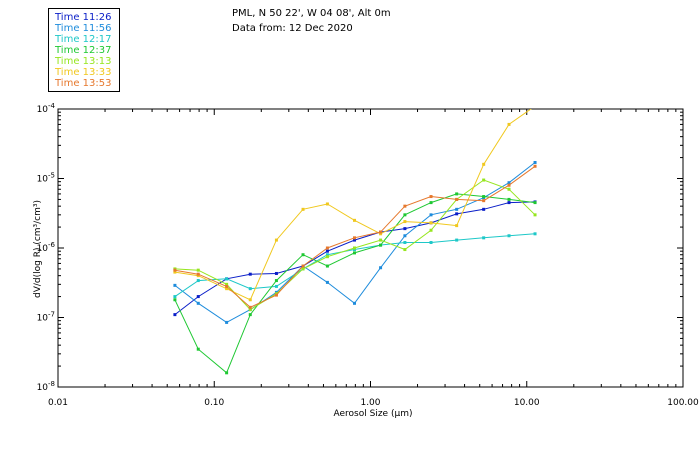 The width and height of the screenshot is (700, 450). I want to click on y-tick-labels: 10⁻⁸ 10⁻⁷ 10⁻⁶ 10⁻⁵ 10⁻⁴, so click(46, 247).